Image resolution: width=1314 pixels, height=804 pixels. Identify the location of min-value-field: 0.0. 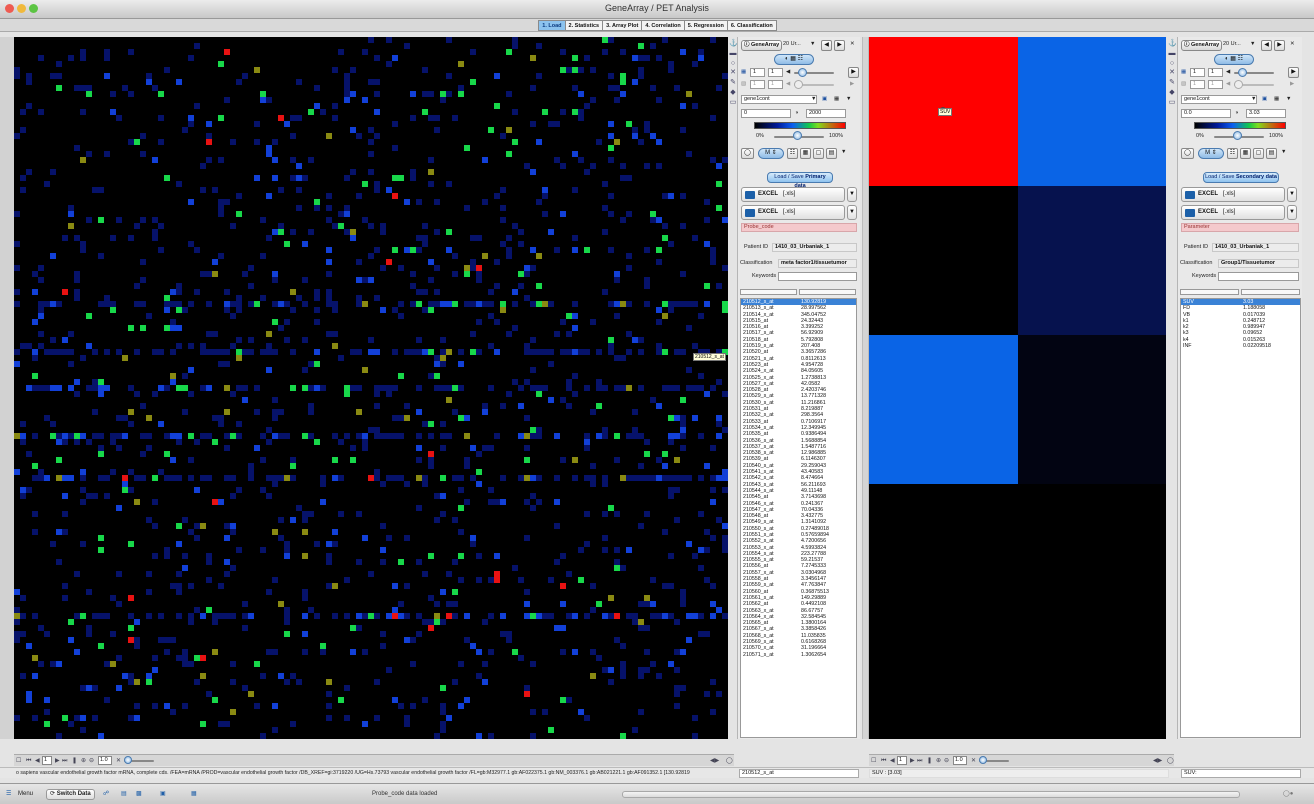
(1206, 113).